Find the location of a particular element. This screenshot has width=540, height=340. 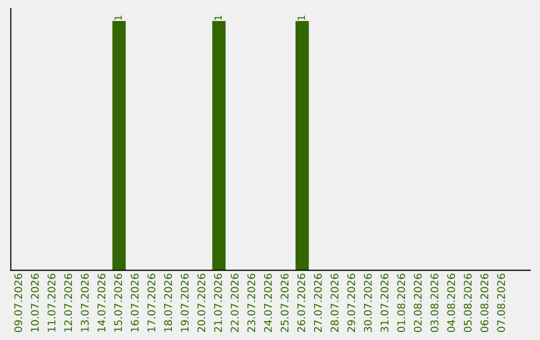

x-tick-label: 11.07.2026 is located at coordinates (52, 303).